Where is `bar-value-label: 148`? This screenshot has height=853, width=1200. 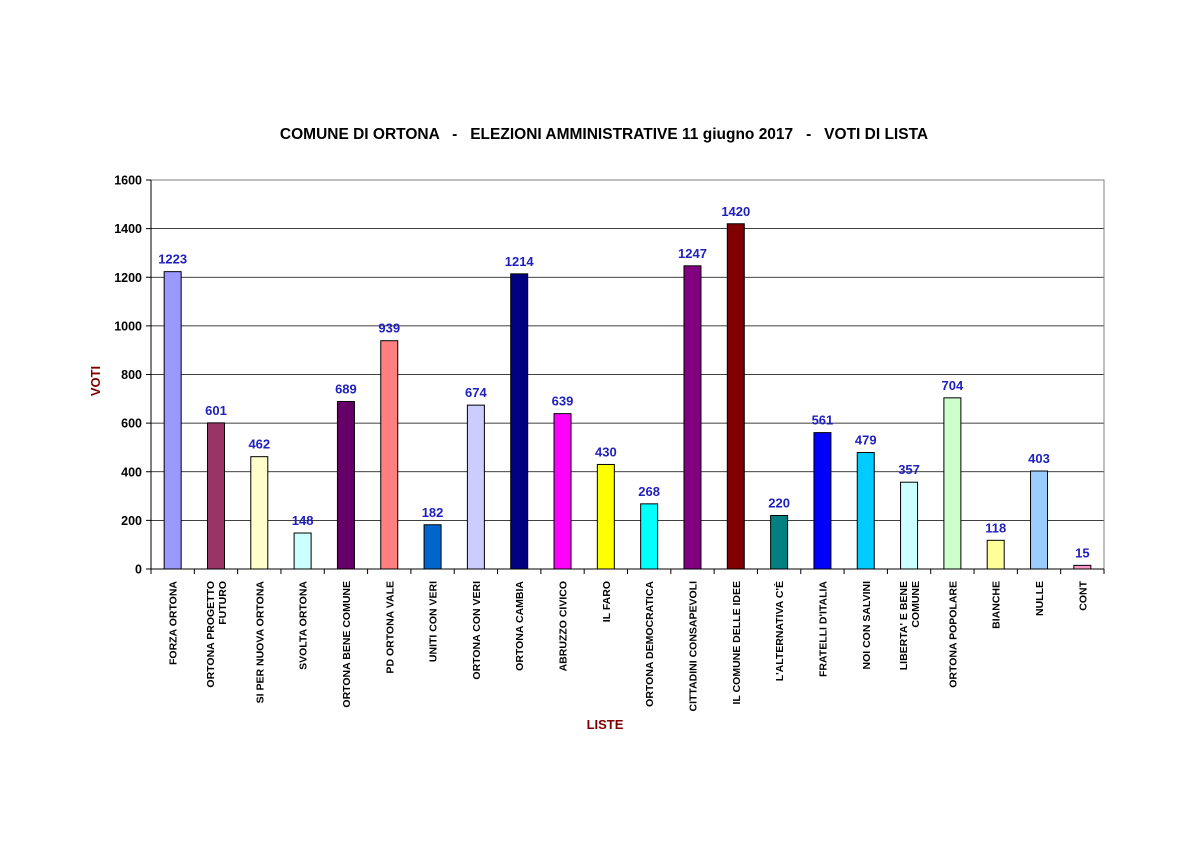
bar-value-label: 148 is located at coordinates (303, 520).